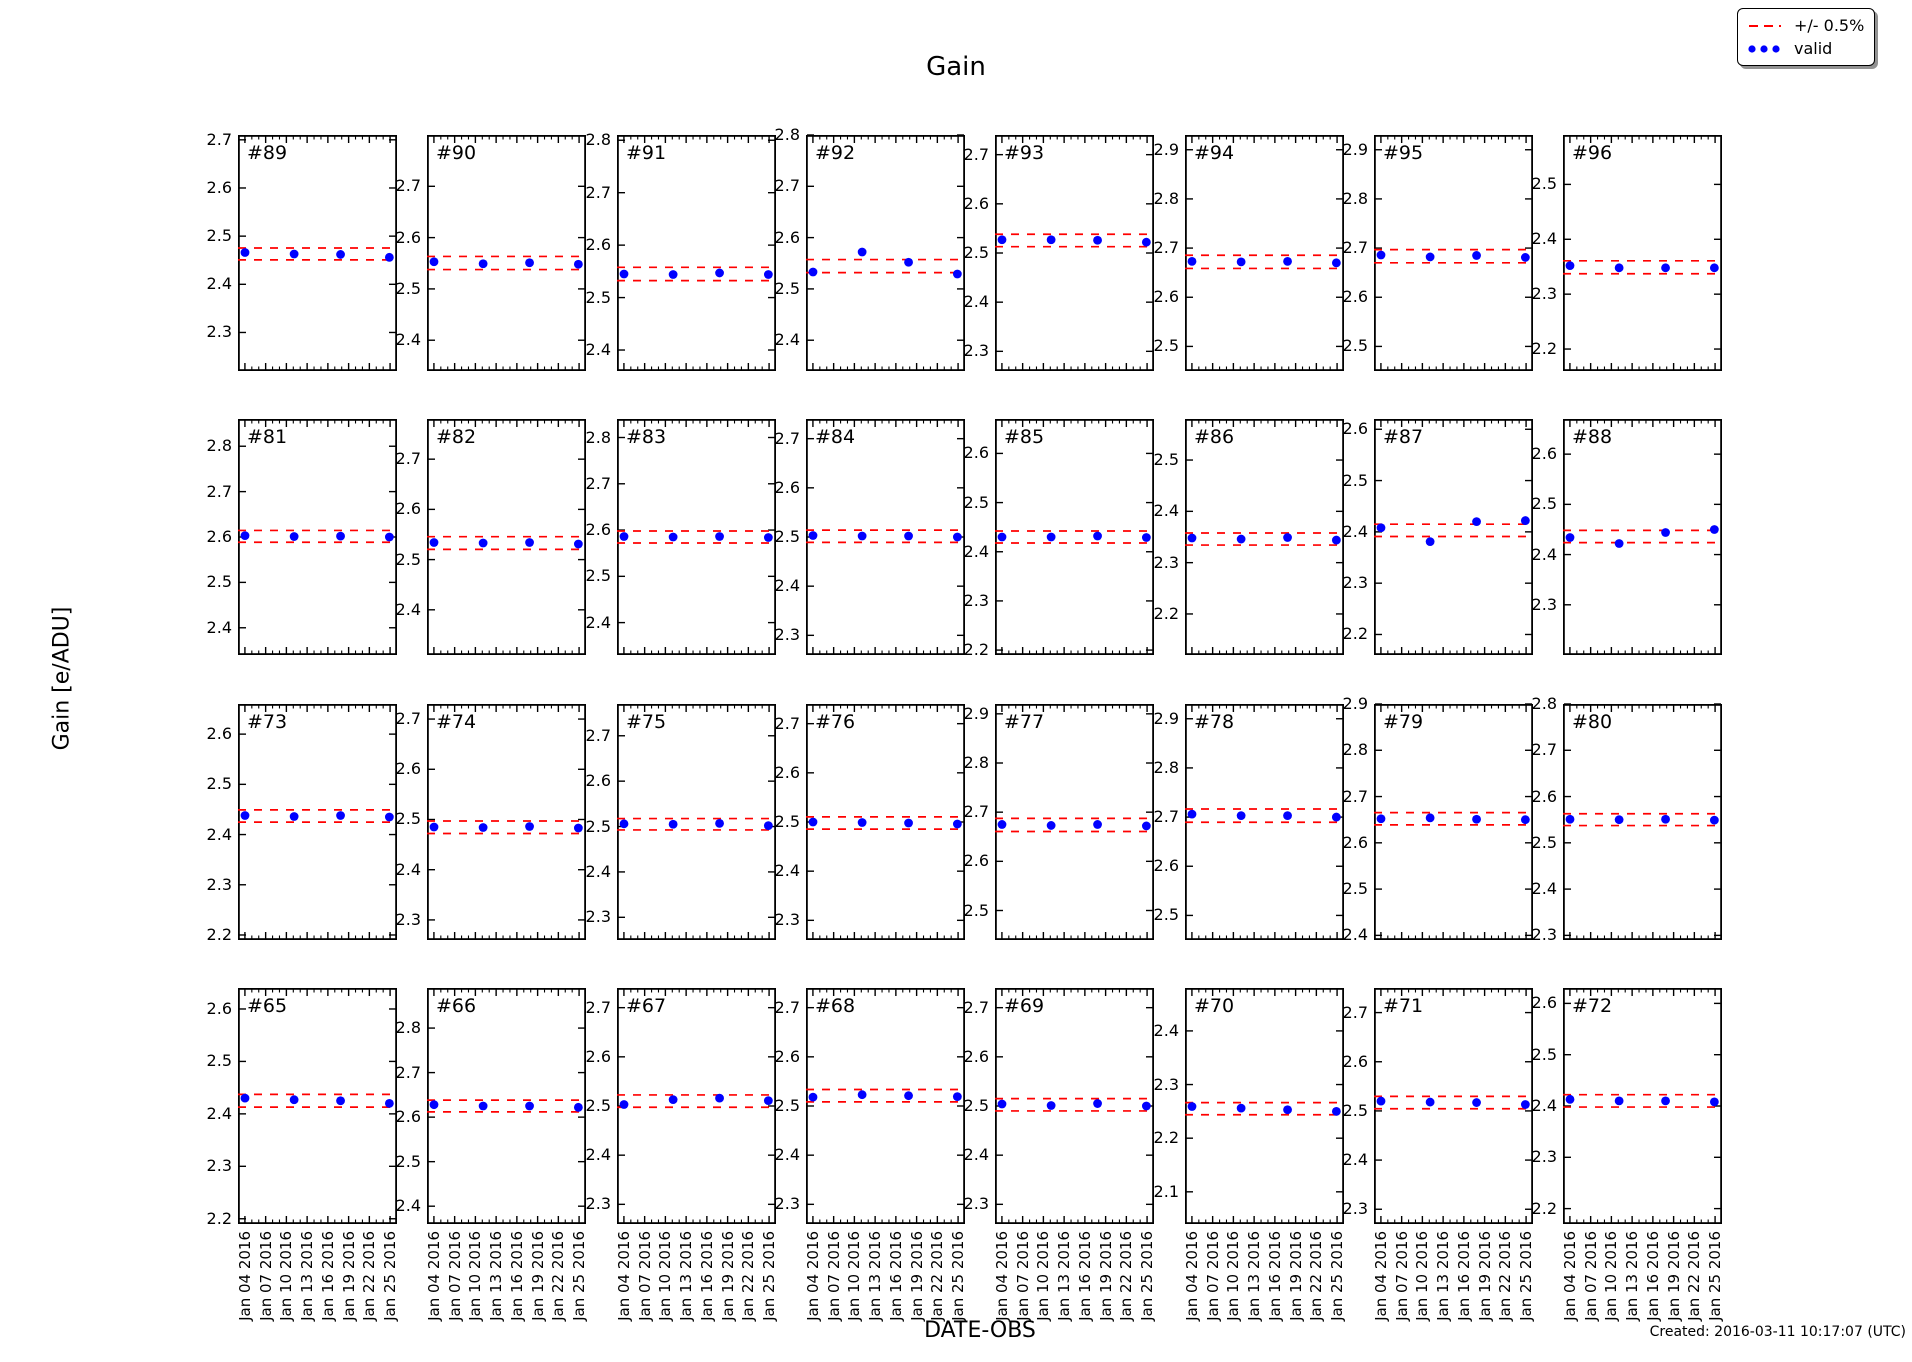 This screenshot has height=1362, width=1912. What do you see at coordinates (1214, 153) in the screenshot?
I see `subplot-id-label: #94` at bounding box center [1214, 153].